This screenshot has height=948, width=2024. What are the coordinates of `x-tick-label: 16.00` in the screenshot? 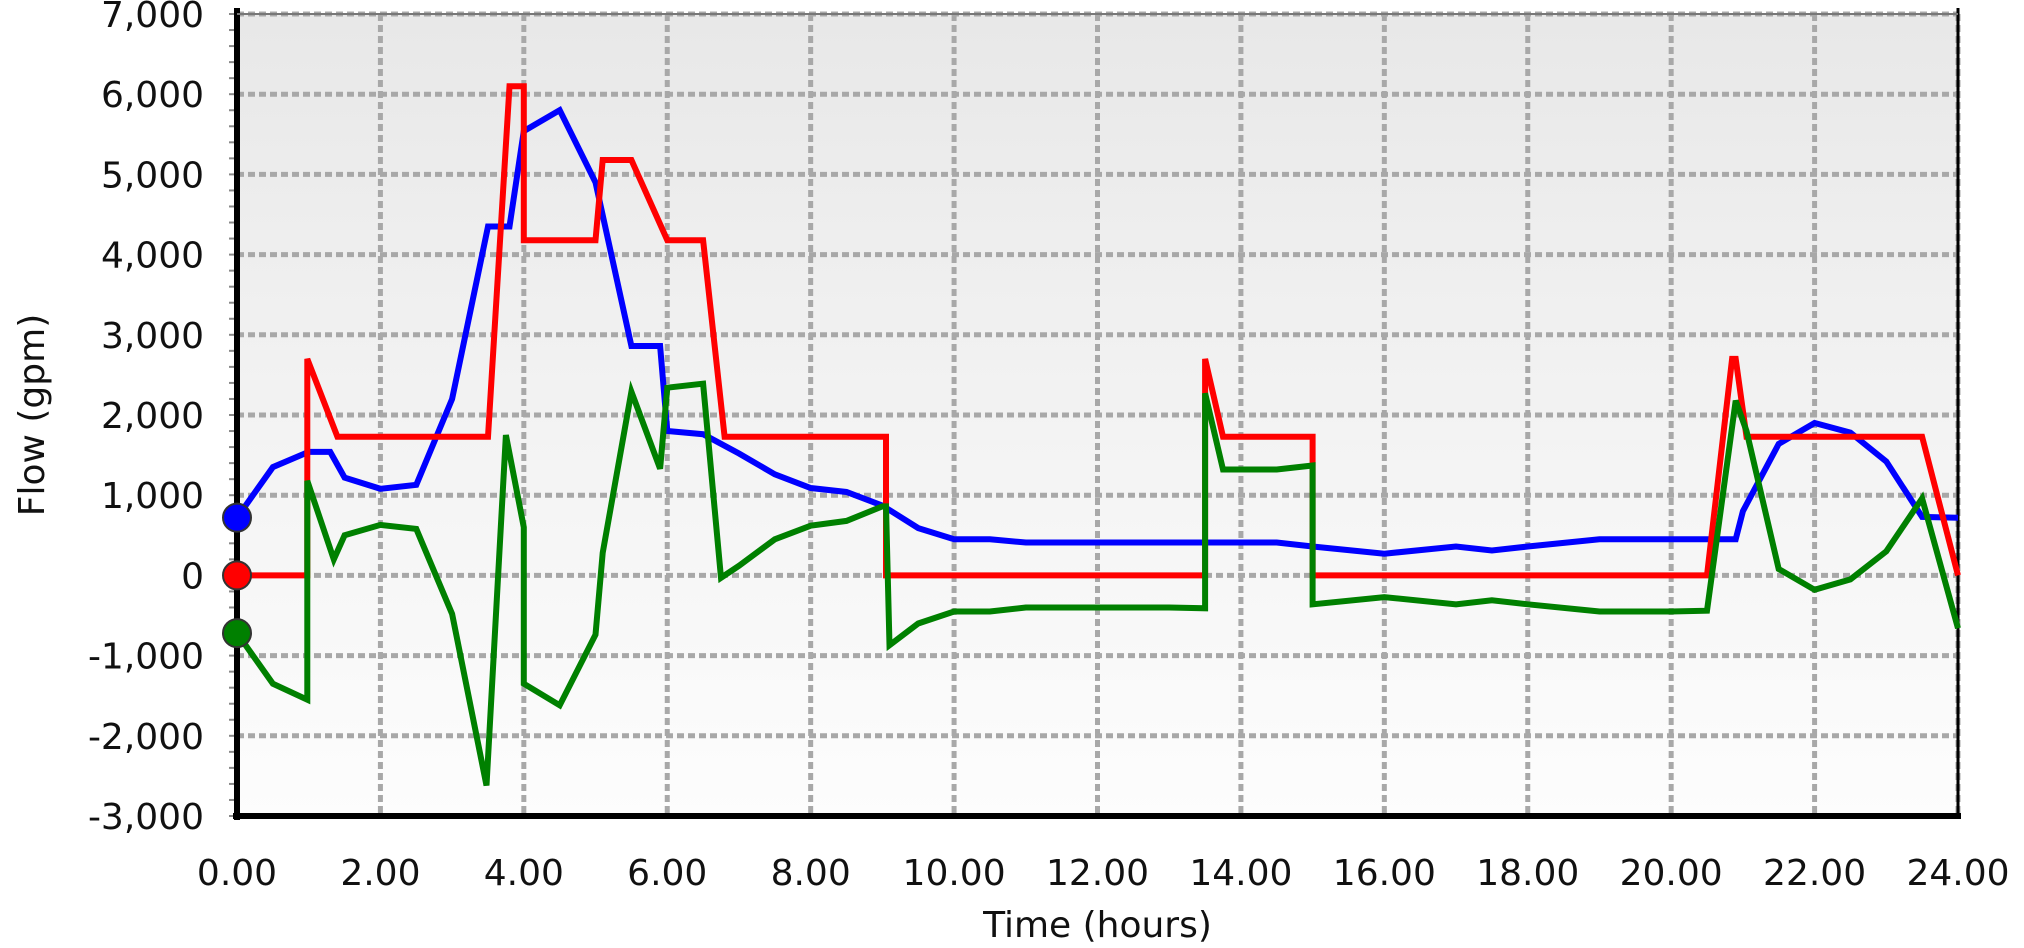 It's located at (1384, 873).